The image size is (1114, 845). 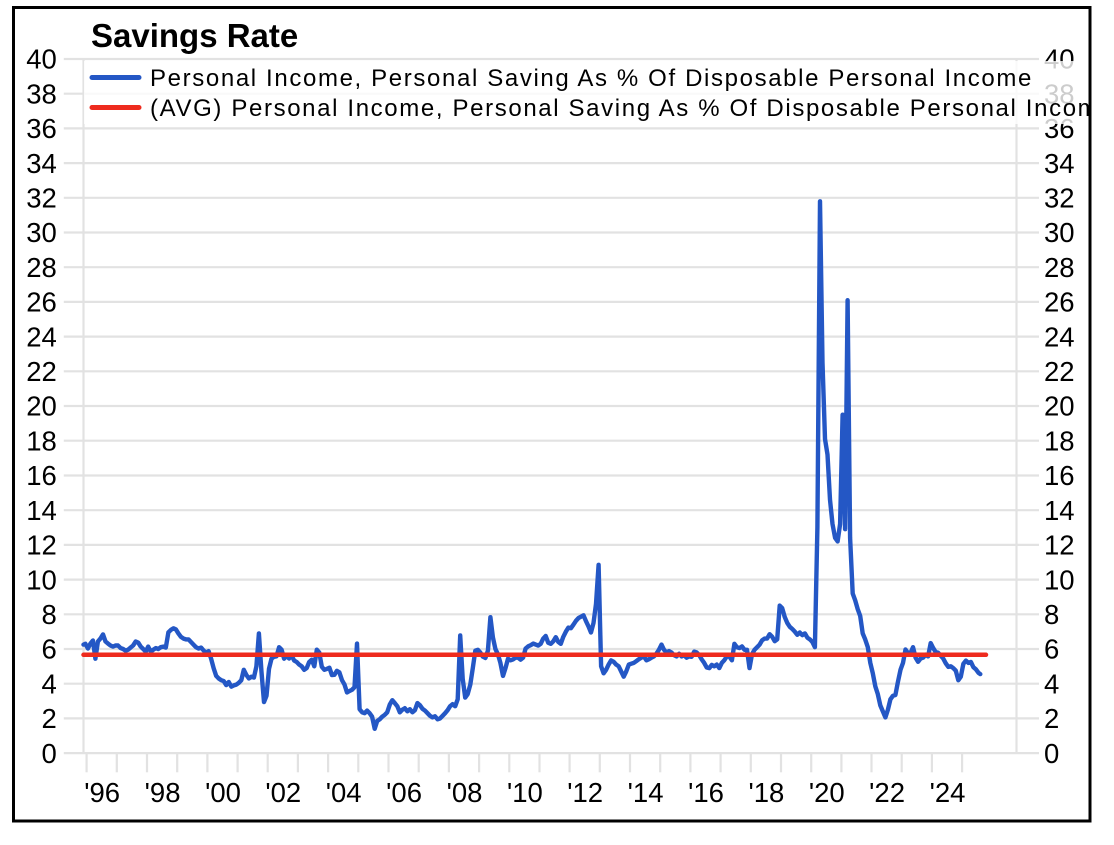 I want to click on svg-text: 40, so click(x=41, y=59).